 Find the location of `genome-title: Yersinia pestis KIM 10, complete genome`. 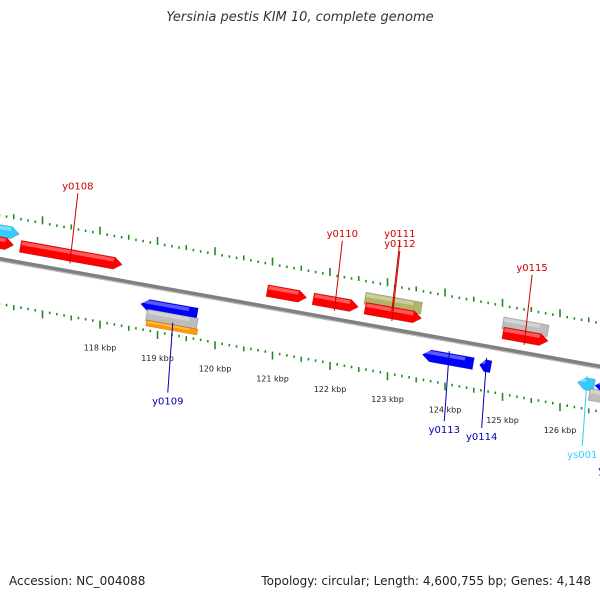

genome-title: Yersinia pestis KIM 10, complete genome is located at coordinates (300, 17).